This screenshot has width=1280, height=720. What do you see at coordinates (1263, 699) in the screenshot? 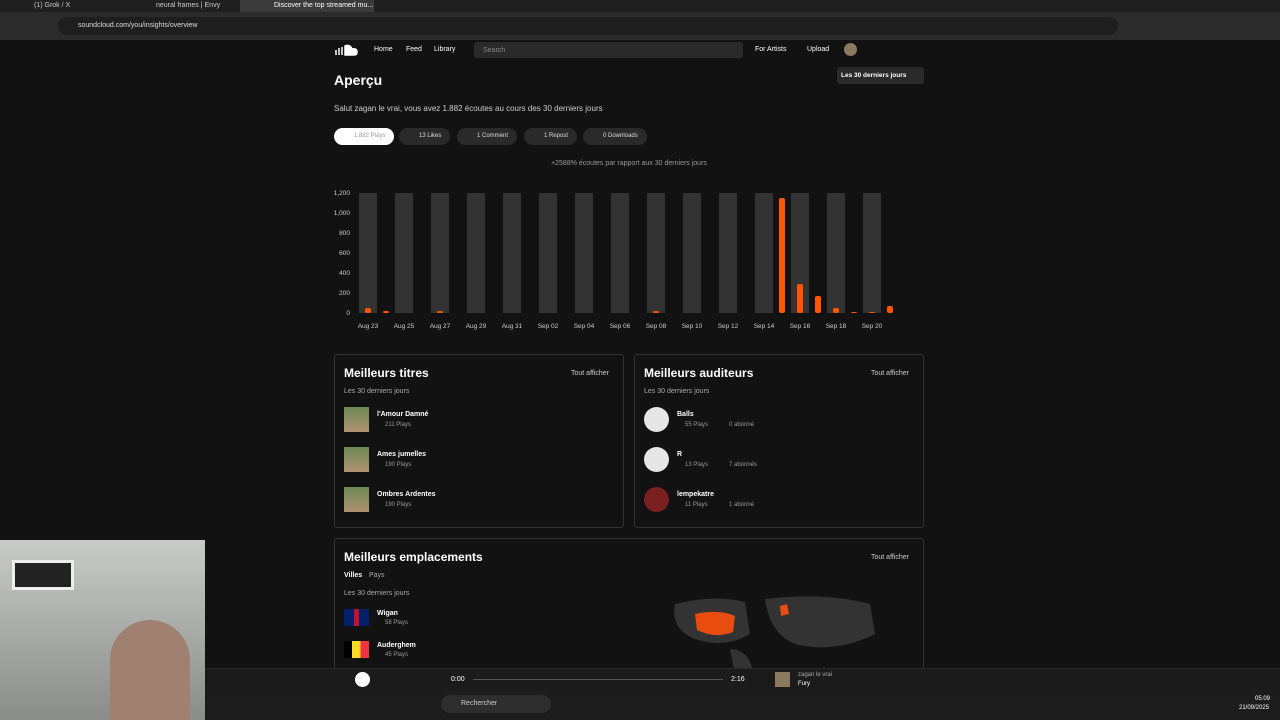
I see `clock: 05:09` at bounding box center [1263, 699].